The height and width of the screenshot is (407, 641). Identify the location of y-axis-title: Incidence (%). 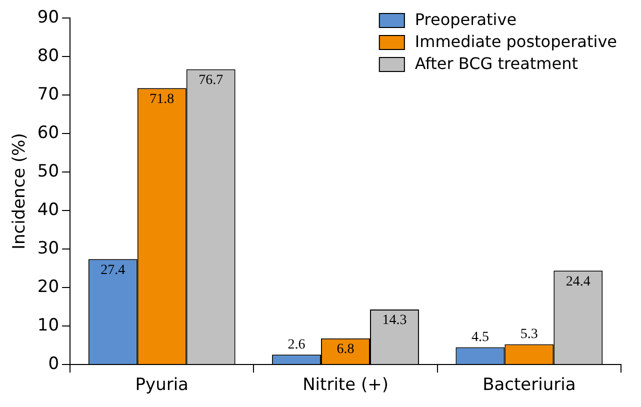
(20, 191).